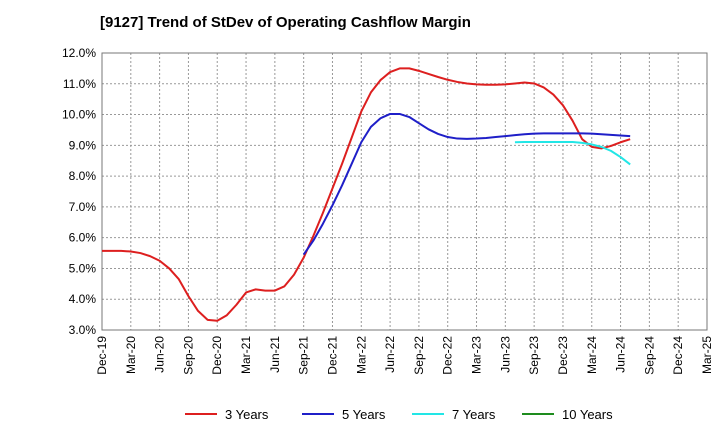 The width and height of the screenshot is (720, 440). Describe the element at coordinates (83, 238) in the screenshot. I see `y-tick-label: 6.0%` at that location.